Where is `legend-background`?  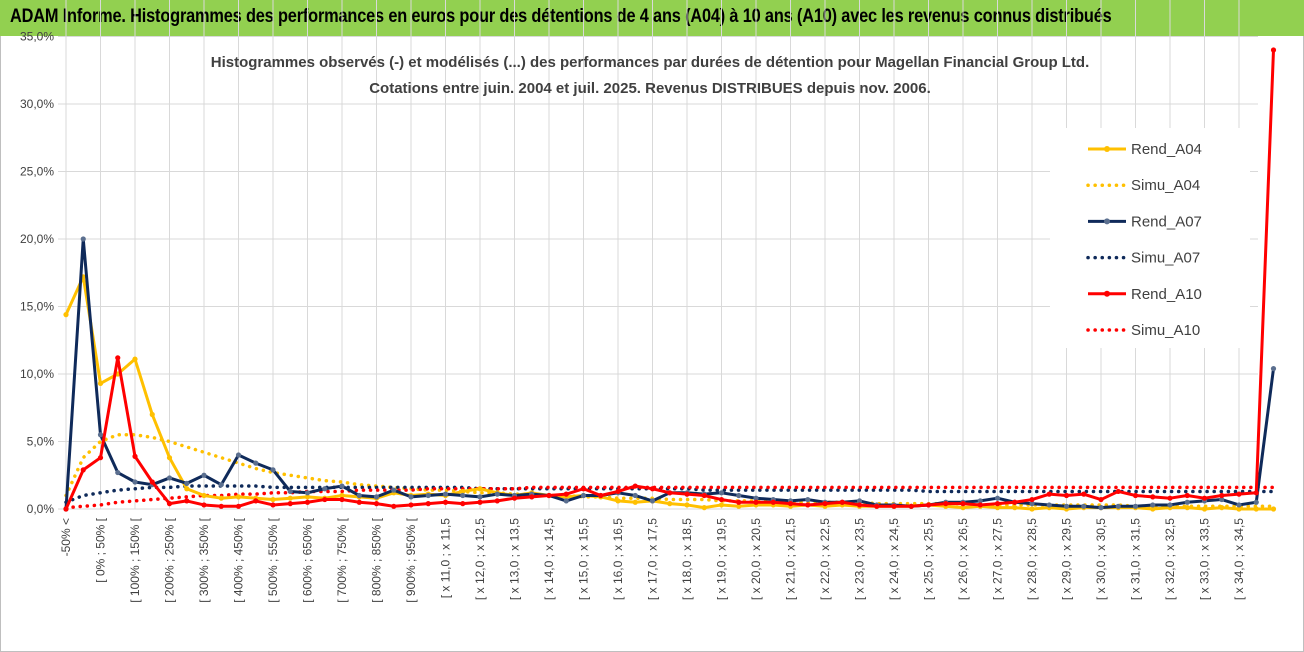 legend-background is located at coordinates (1150, 238).